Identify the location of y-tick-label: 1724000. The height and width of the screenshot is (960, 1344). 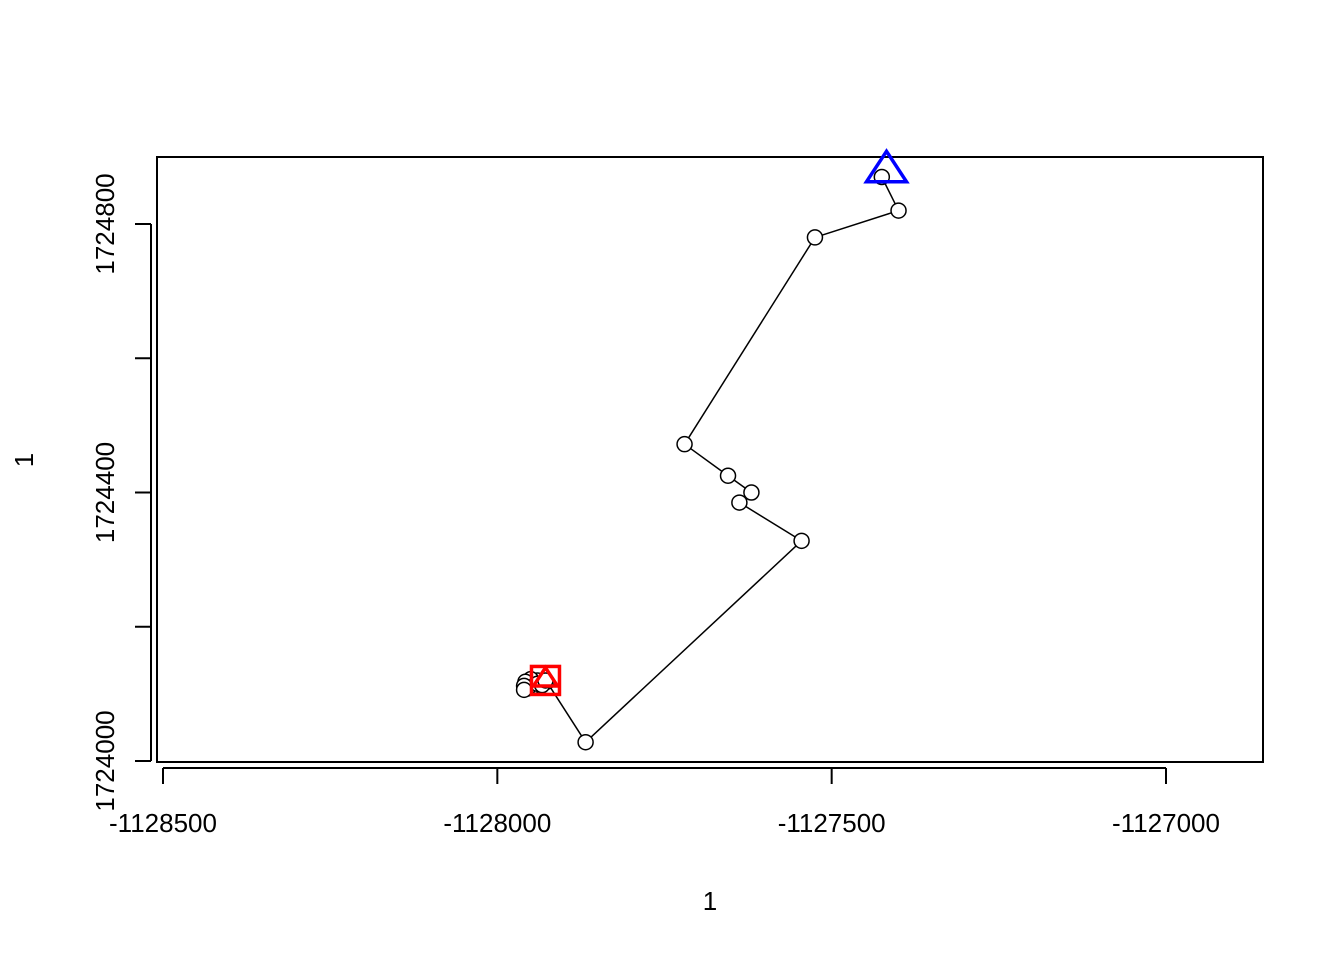
(105, 760).